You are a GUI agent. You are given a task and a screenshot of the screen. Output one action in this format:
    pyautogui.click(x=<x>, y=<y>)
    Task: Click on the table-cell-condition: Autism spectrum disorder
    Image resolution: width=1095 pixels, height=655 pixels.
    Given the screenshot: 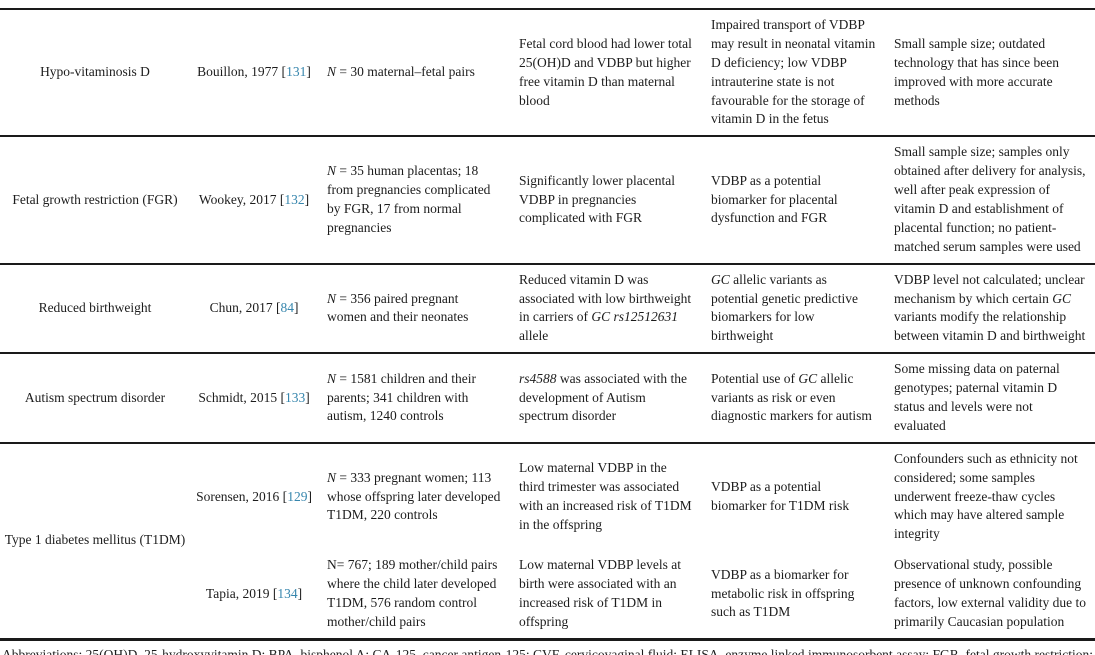 What is the action you would take?
    pyautogui.click(x=95, y=397)
    